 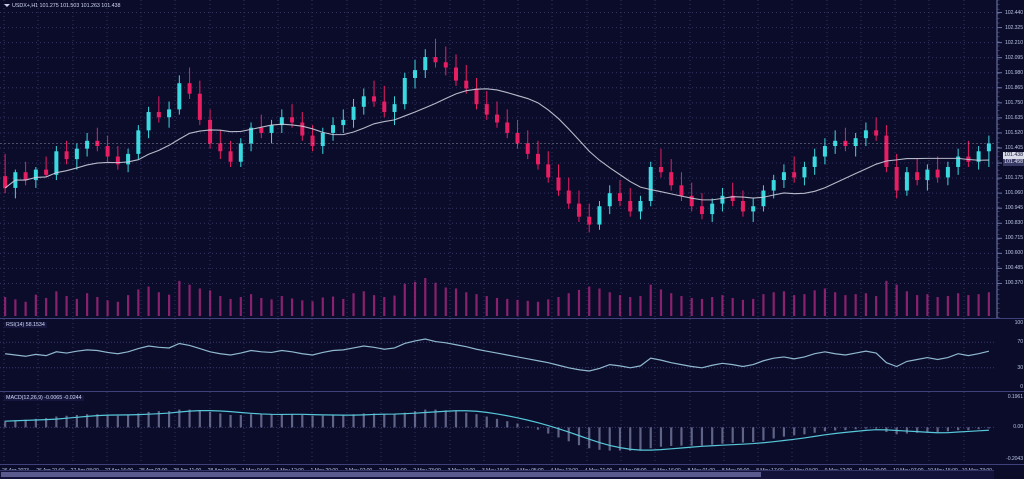 I want to click on price-axis-label: 101.865, so click(x=1013, y=87).